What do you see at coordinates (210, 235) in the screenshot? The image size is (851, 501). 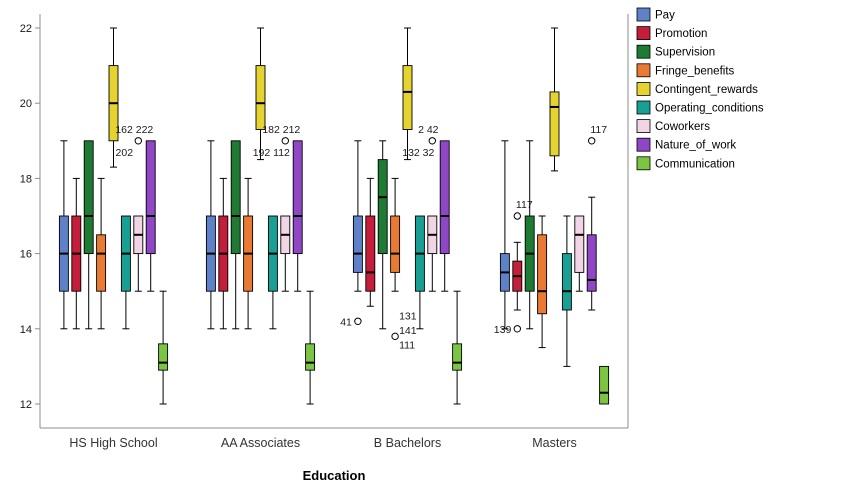 I see `box-pay-aa-associates` at bounding box center [210, 235].